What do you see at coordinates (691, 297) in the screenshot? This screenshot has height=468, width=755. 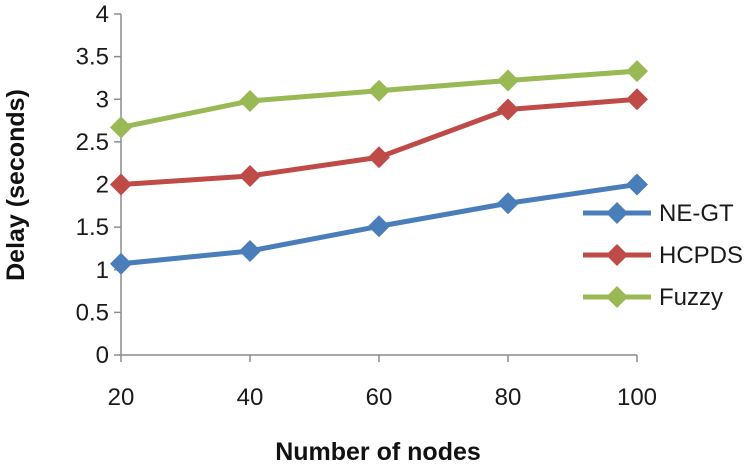 I see `legend-label: Fuzzy` at bounding box center [691, 297].